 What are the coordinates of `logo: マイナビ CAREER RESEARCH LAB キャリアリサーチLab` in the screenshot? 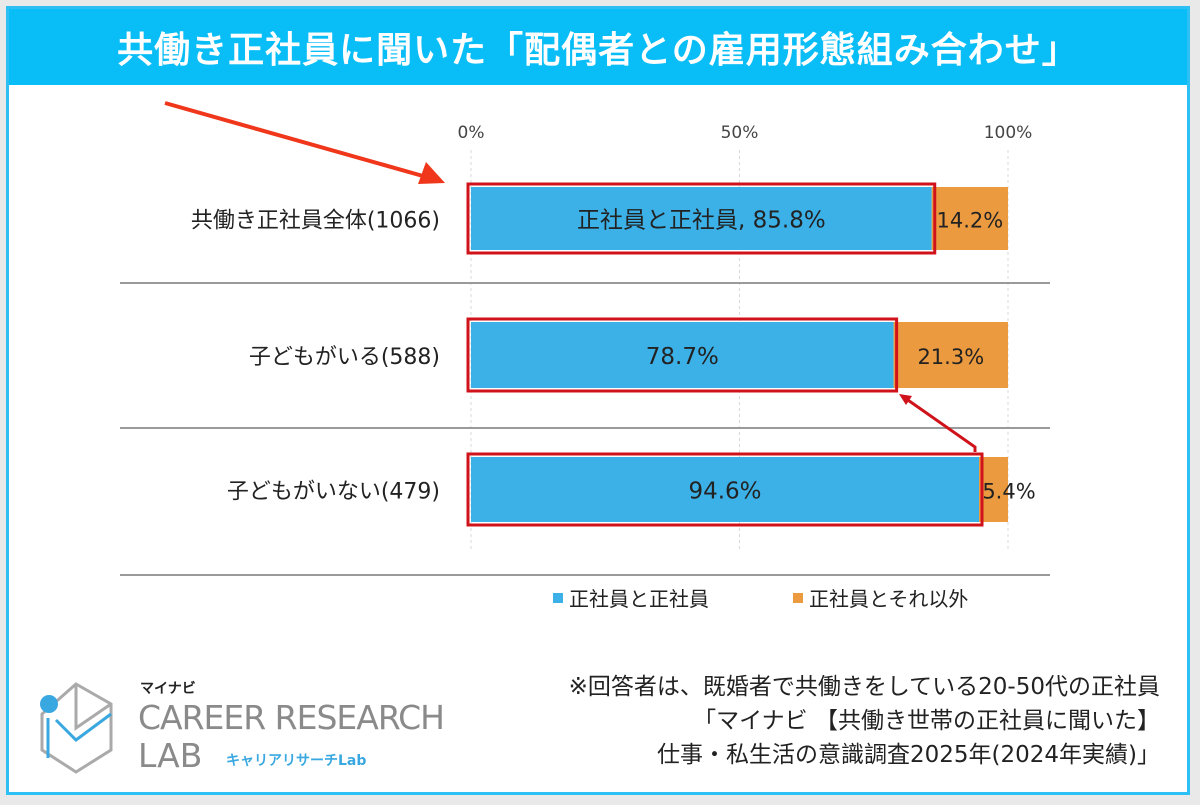 It's located at (246, 731).